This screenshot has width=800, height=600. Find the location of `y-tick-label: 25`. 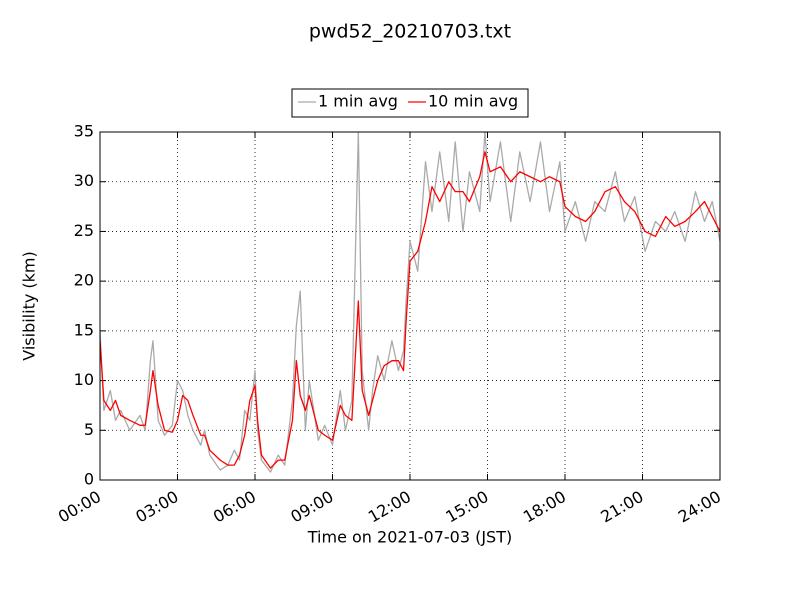

y-tick-label: 25 is located at coordinates (84, 230).